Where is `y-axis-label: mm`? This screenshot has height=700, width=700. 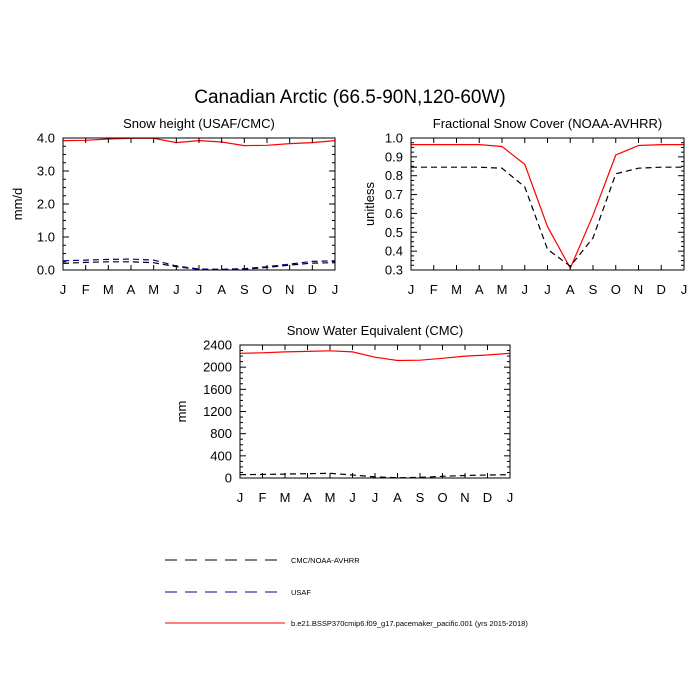 y-axis-label: mm is located at coordinates (181, 412).